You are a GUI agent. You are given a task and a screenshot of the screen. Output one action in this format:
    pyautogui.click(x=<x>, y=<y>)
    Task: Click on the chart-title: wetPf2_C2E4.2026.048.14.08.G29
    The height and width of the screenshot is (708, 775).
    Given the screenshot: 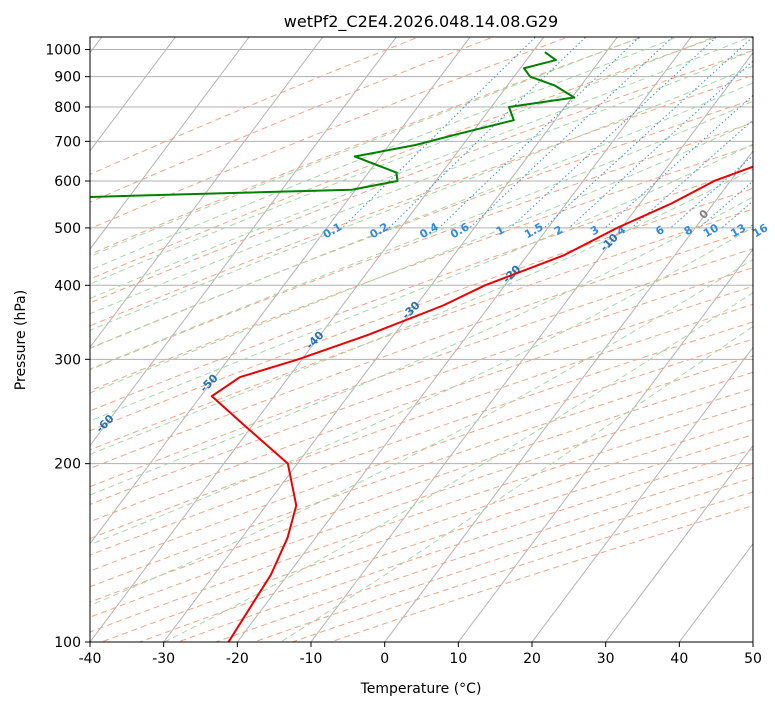 What is the action you would take?
    pyautogui.click(x=421, y=22)
    